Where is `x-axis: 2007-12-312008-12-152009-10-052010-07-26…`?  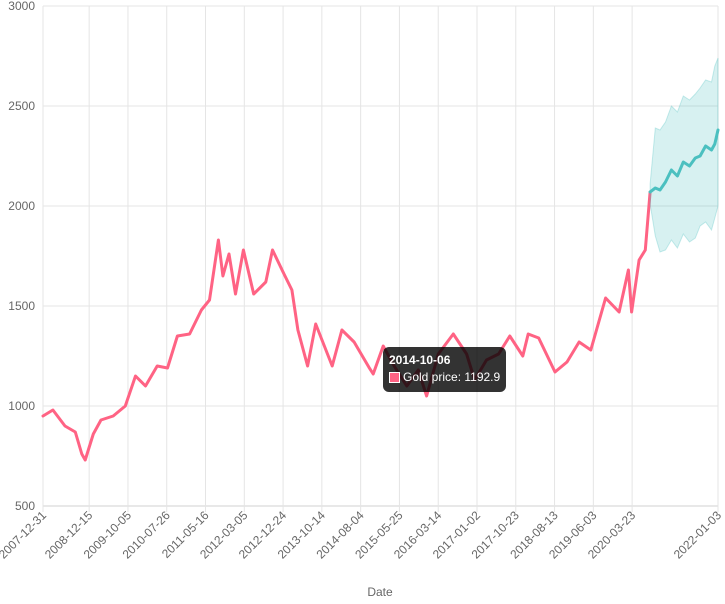 x-axis: 2007-12-312008-12-152009-10-052010-07-26… is located at coordinates (362, 535).